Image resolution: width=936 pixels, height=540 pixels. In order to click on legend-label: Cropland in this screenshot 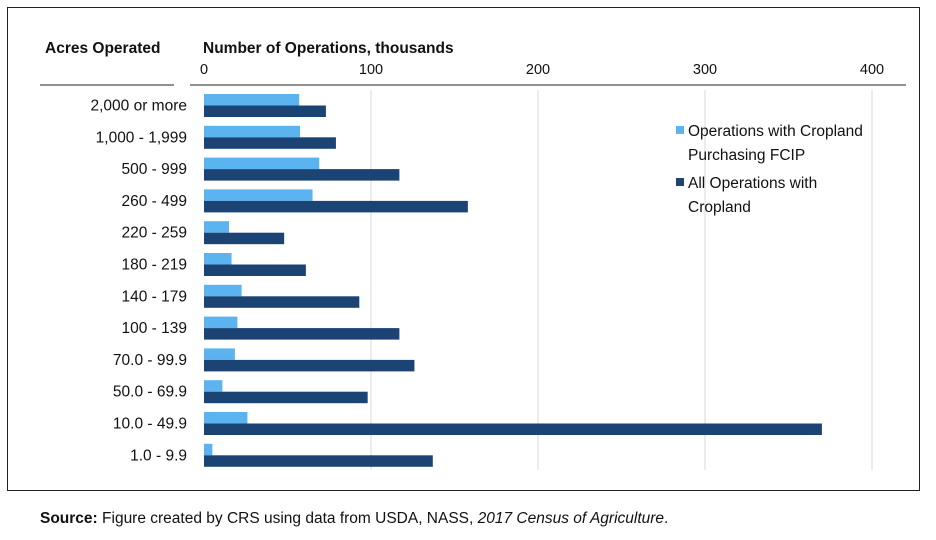, I will do `click(719, 207)`.